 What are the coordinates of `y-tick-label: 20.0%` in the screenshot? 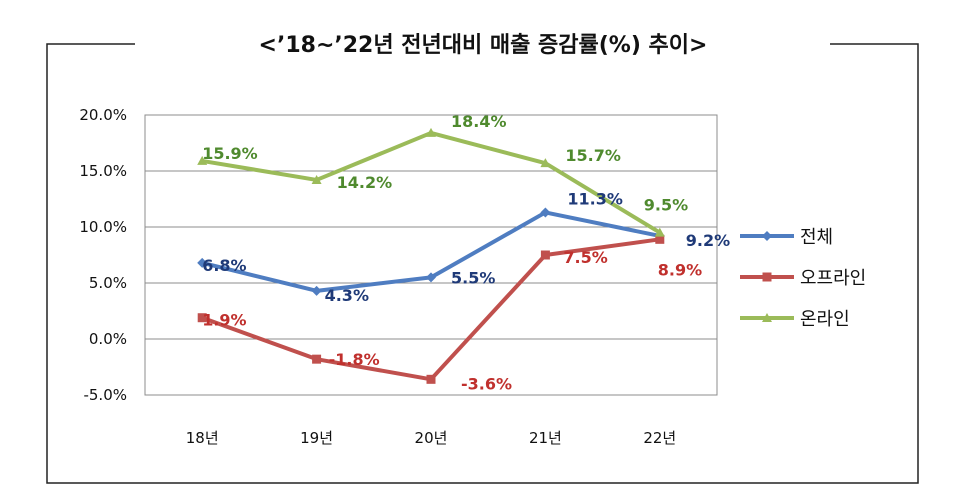 It's located at (103, 115).